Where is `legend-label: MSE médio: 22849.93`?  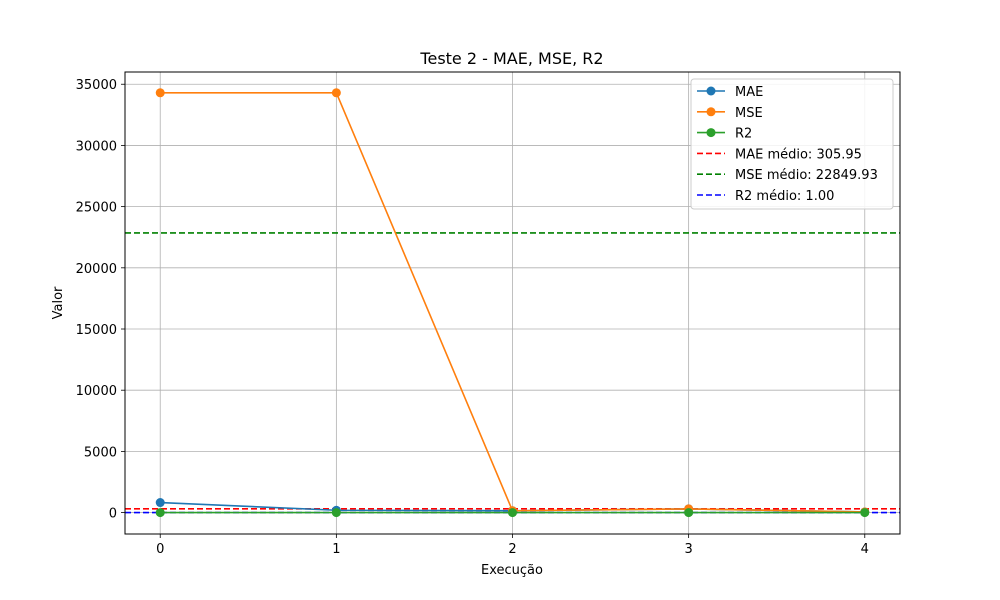
legend-label: MSE médio: 22849.93 is located at coordinates (806, 175).